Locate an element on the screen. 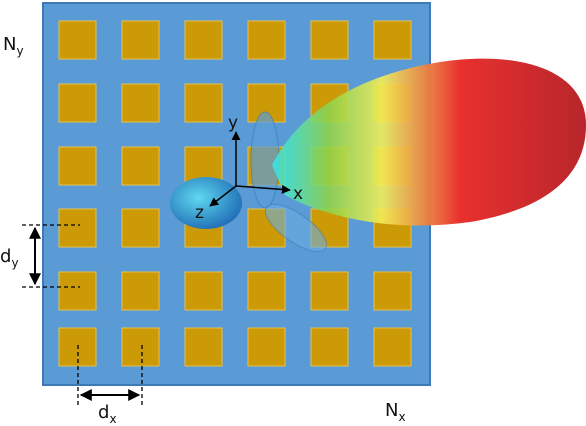  axis-x is located at coordinates (263, 189).